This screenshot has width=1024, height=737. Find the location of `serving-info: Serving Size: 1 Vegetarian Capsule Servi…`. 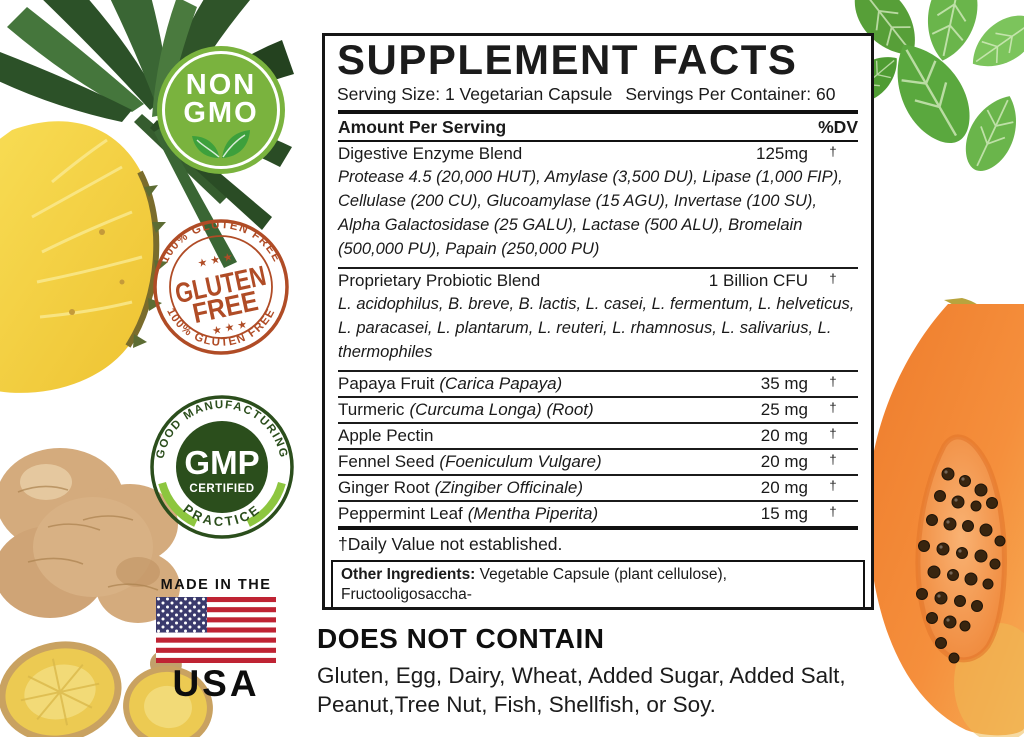

serving-info: Serving Size: 1 Vegetarian Capsule Servi… is located at coordinates (598, 94).